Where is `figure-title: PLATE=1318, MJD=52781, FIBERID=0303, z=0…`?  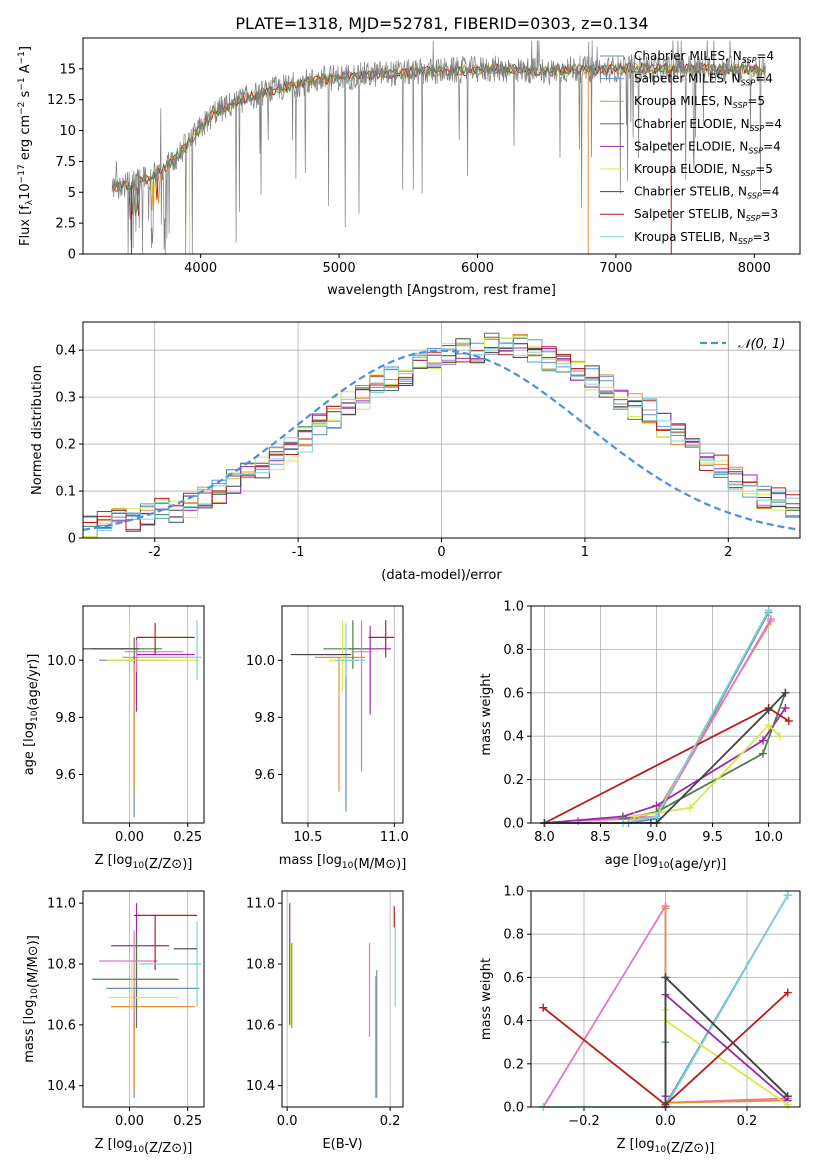 figure-title: PLATE=1318, MJD=52781, FIBERID=0303, z=0… is located at coordinates (441, 23).